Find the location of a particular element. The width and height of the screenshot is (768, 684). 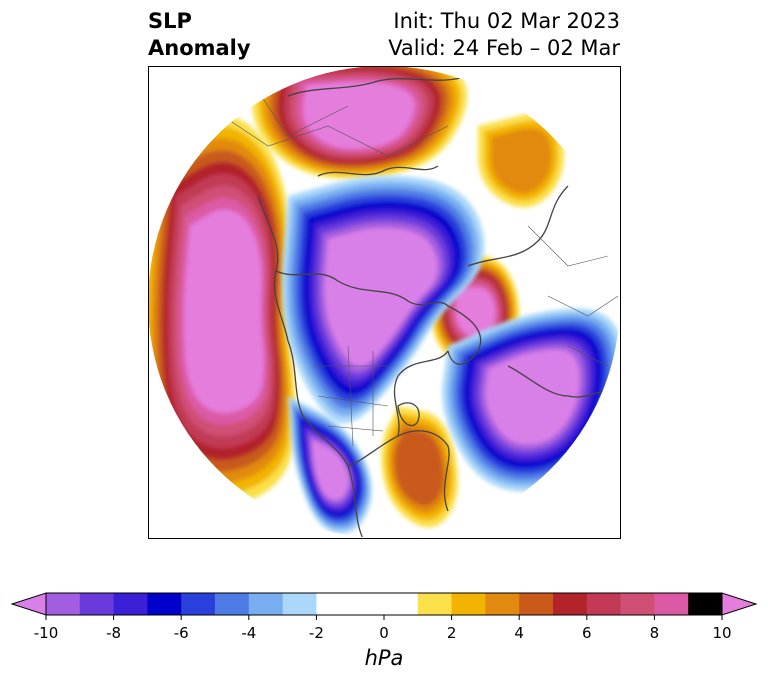

colorbar-under-arrow is located at coordinates (28, 604).